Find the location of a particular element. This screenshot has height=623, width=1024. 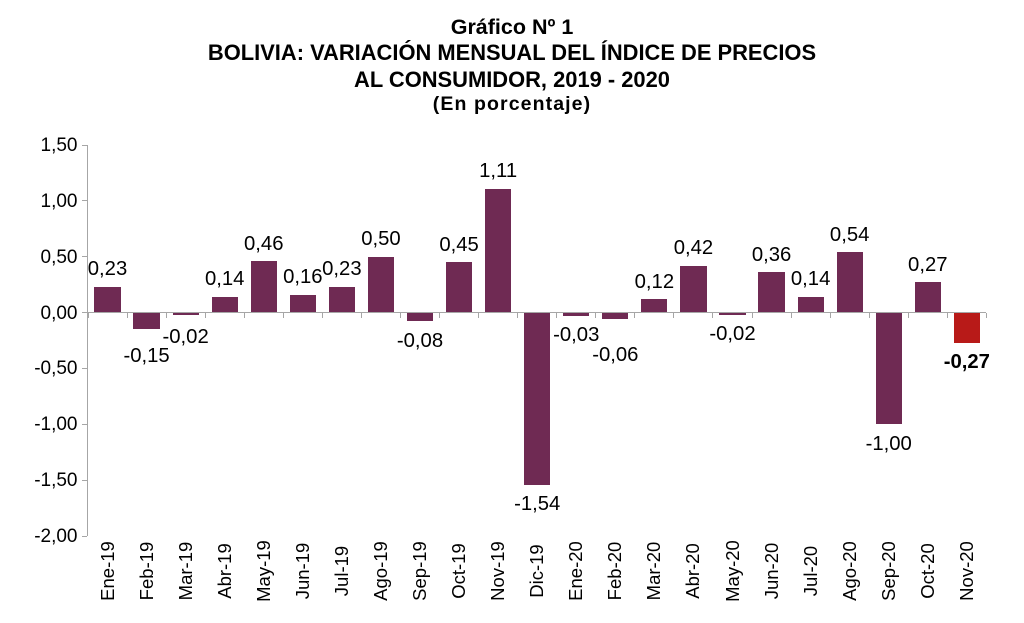

x-axis-category-label: May-20 is located at coordinates (732, 571).